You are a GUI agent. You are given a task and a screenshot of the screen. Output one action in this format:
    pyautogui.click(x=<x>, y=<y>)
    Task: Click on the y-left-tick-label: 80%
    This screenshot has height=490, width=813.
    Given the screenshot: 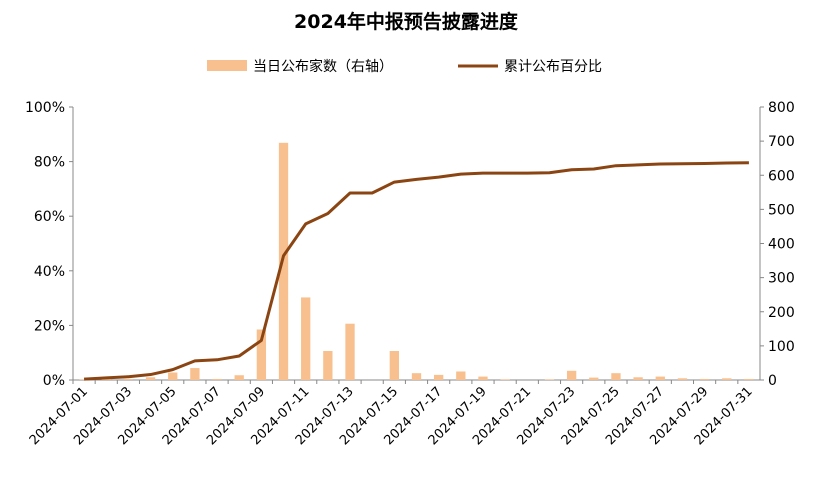 What is the action you would take?
    pyautogui.click(x=49, y=163)
    